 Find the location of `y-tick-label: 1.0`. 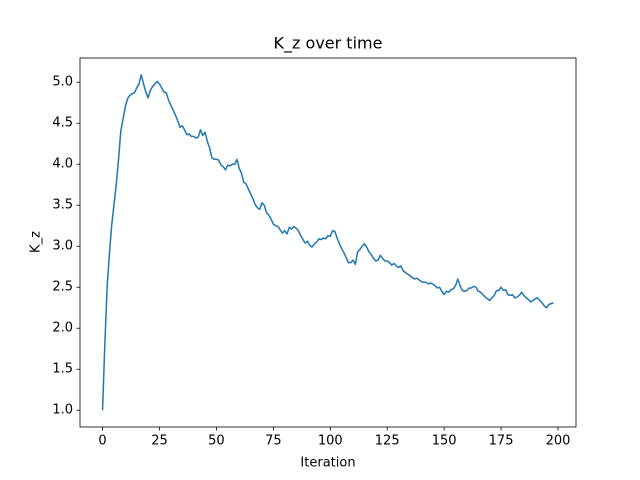

y-tick-label: 1.0 is located at coordinates (62, 410).